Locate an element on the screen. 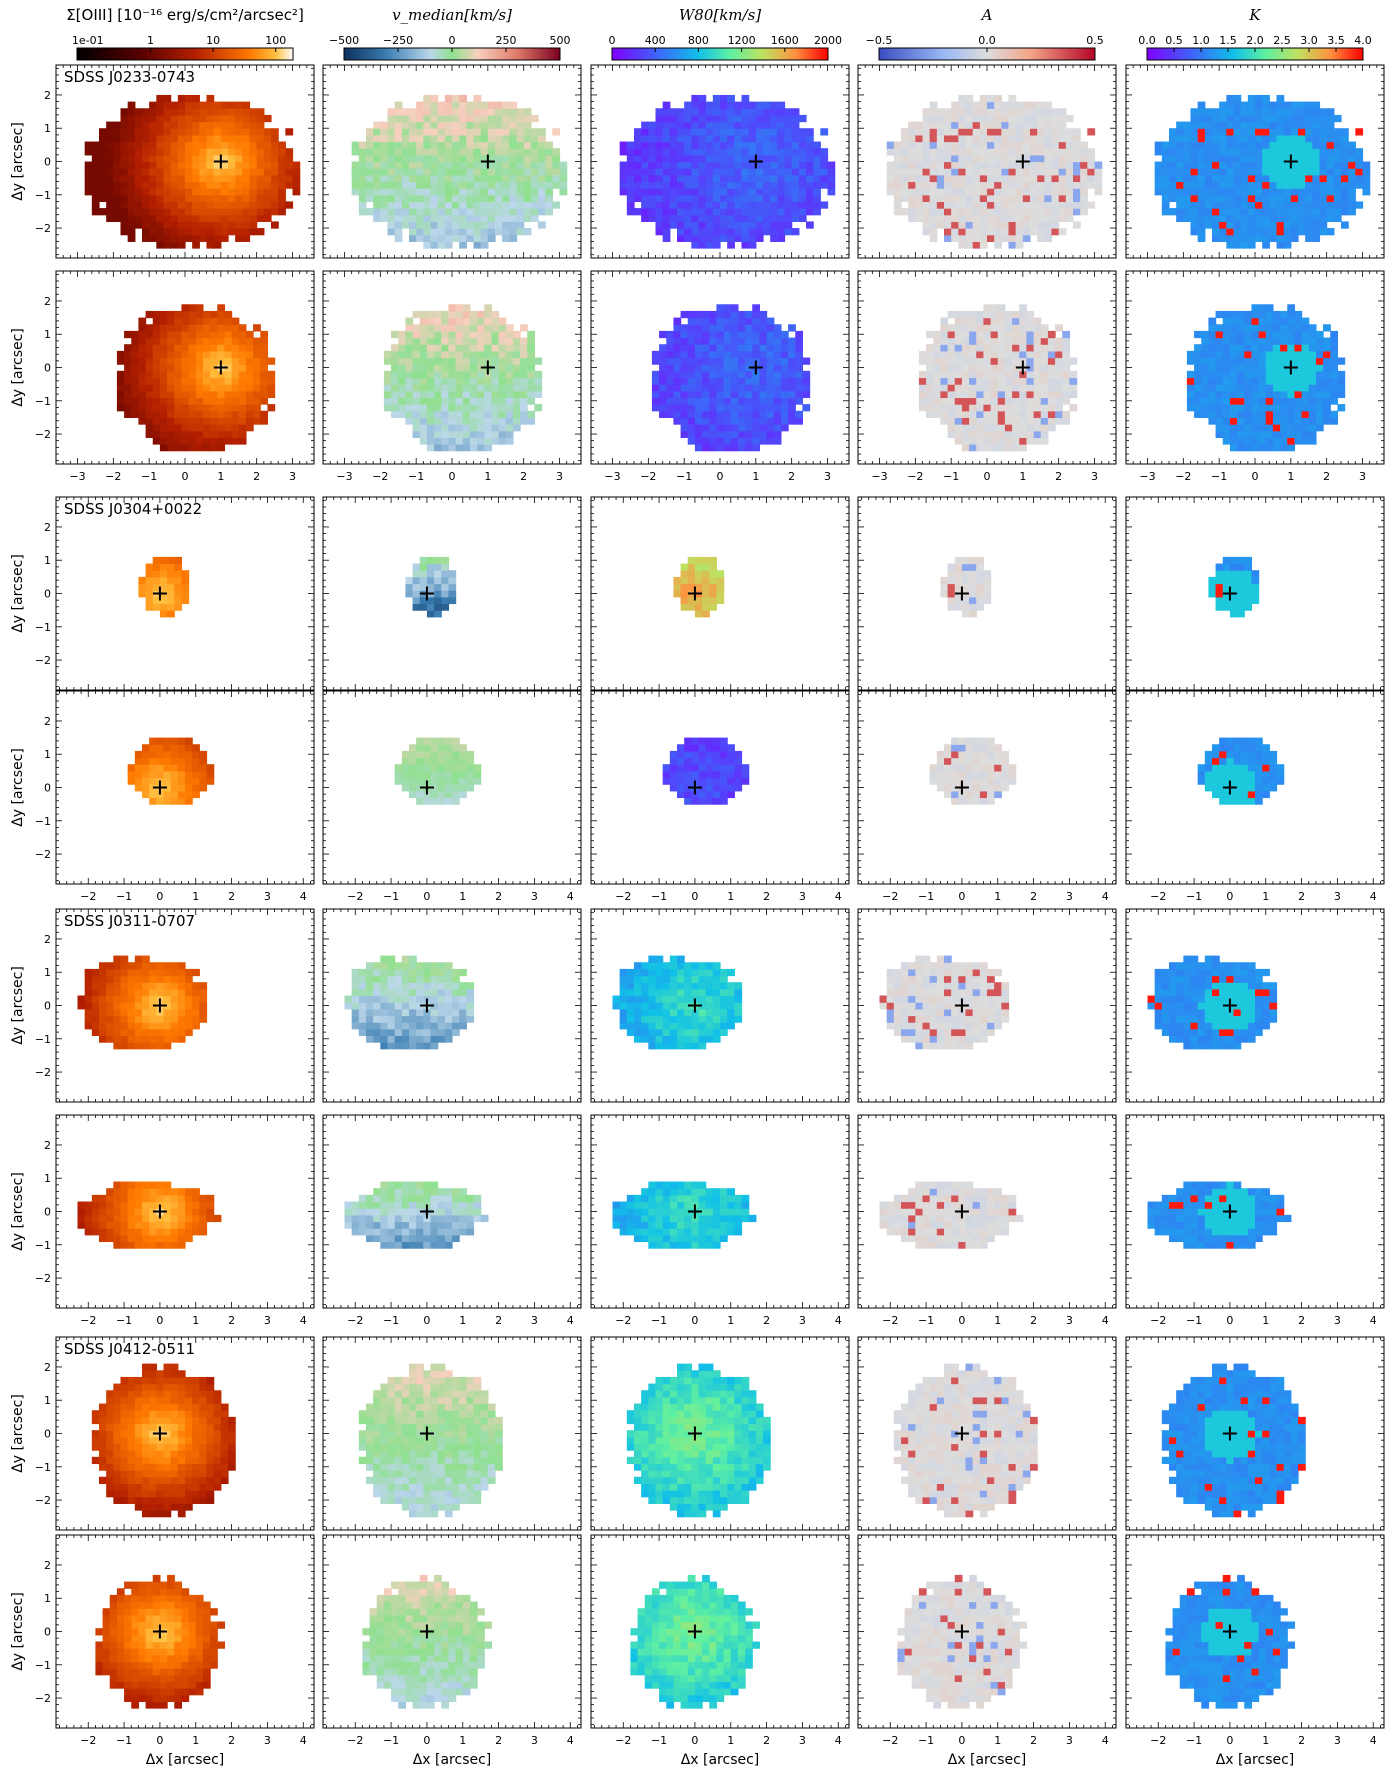 This screenshot has height=1771, width=1400. colorbar-tick-label: −500 is located at coordinates (344, 40).